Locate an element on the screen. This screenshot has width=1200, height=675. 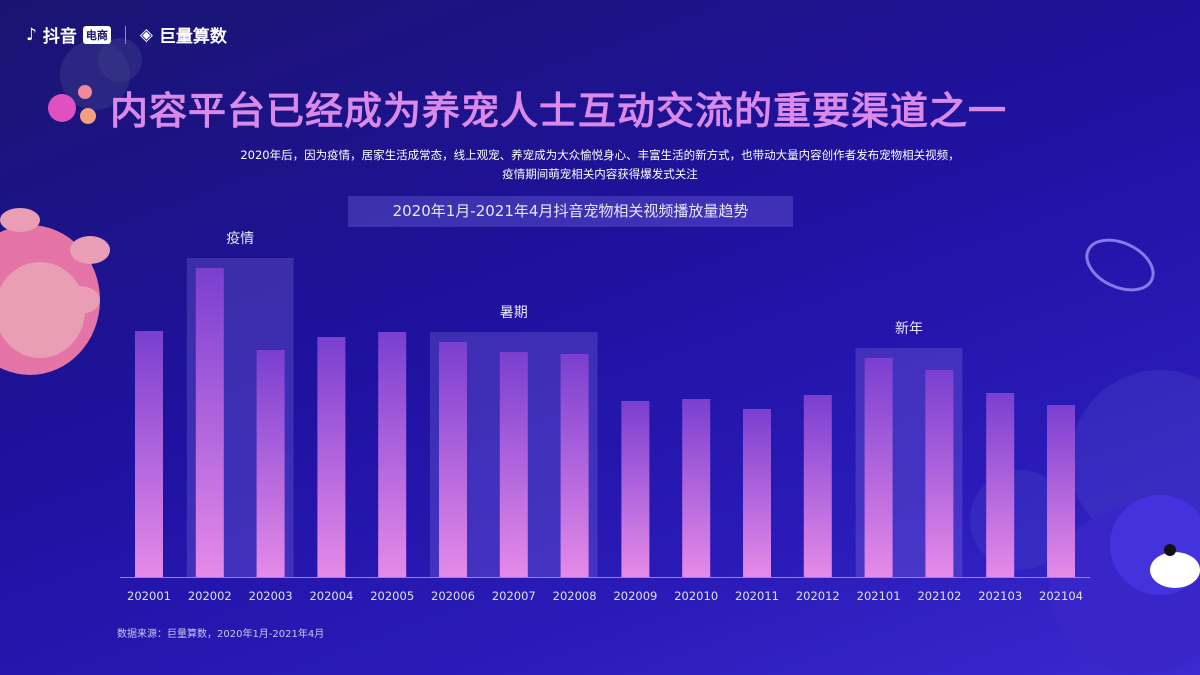
subtitle-line-2: 疫情期间萌宠相关内容获得爆发式关注 is located at coordinates (600, 174).